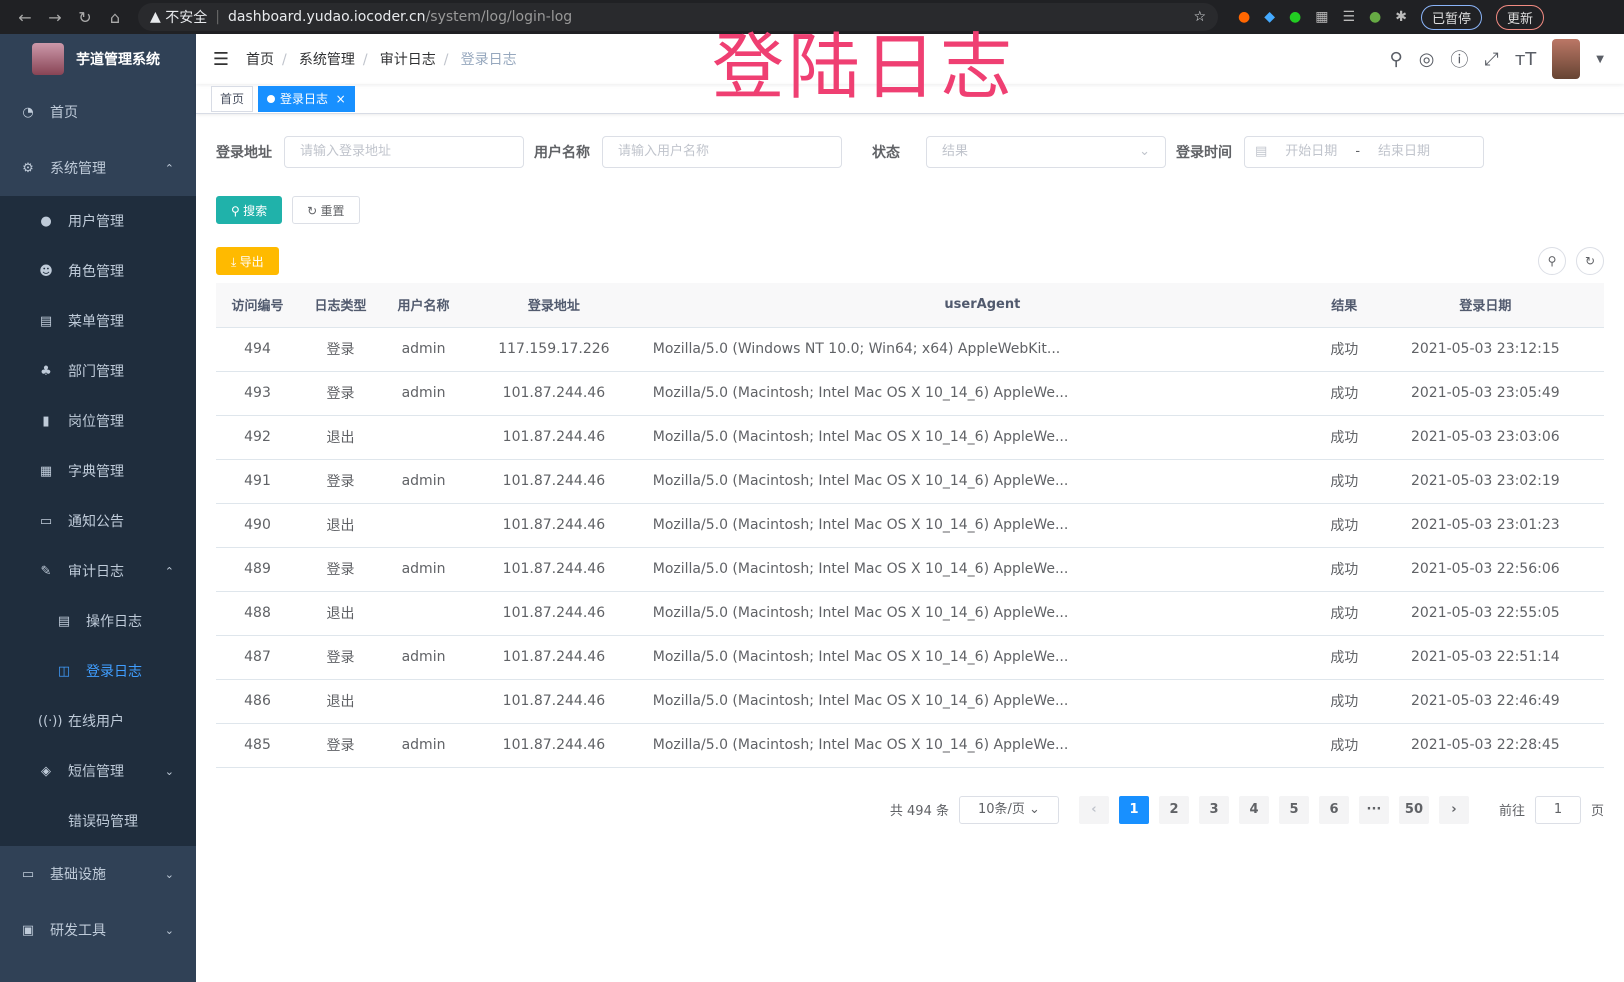  What do you see at coordinates (98, 59) in the screenshot?
I see `sidebar-logo: 芋道管理系统` at bounding box center [98, 59].